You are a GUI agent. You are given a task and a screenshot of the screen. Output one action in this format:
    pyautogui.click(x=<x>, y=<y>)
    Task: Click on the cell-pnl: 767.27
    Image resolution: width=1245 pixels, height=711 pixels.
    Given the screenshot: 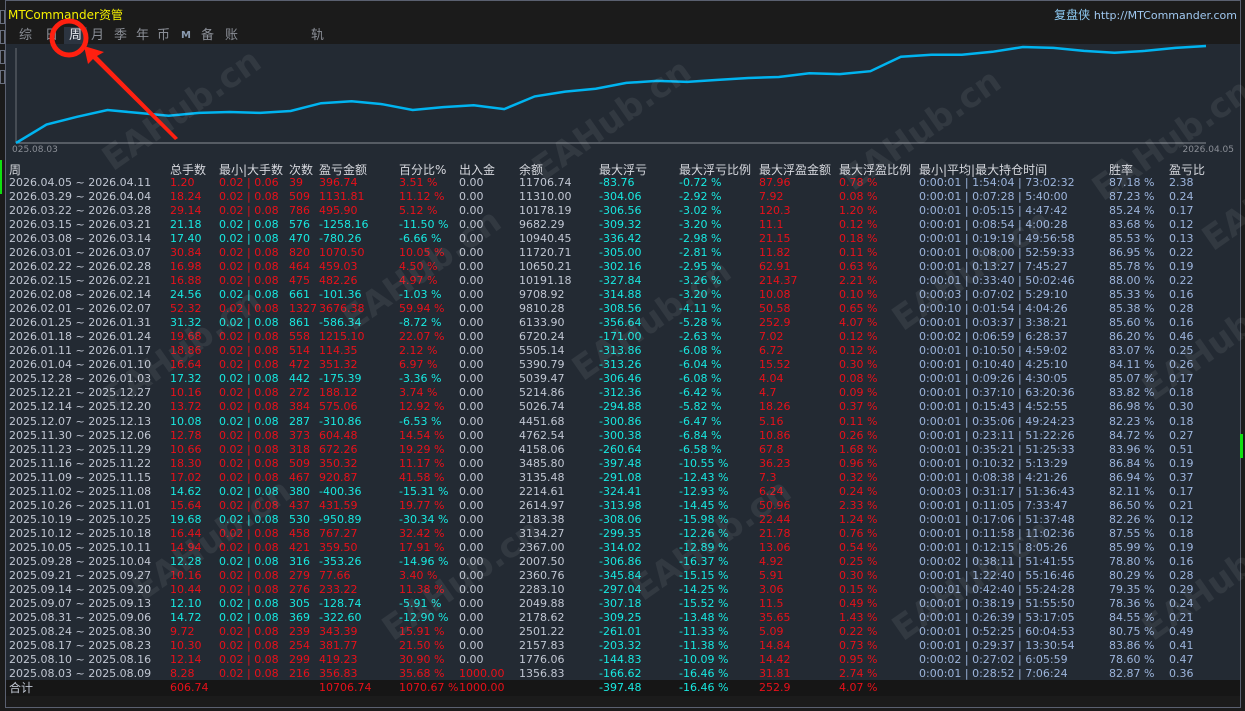 What is the action you would take?
    pyautogui.click(x=338, y=533)
    